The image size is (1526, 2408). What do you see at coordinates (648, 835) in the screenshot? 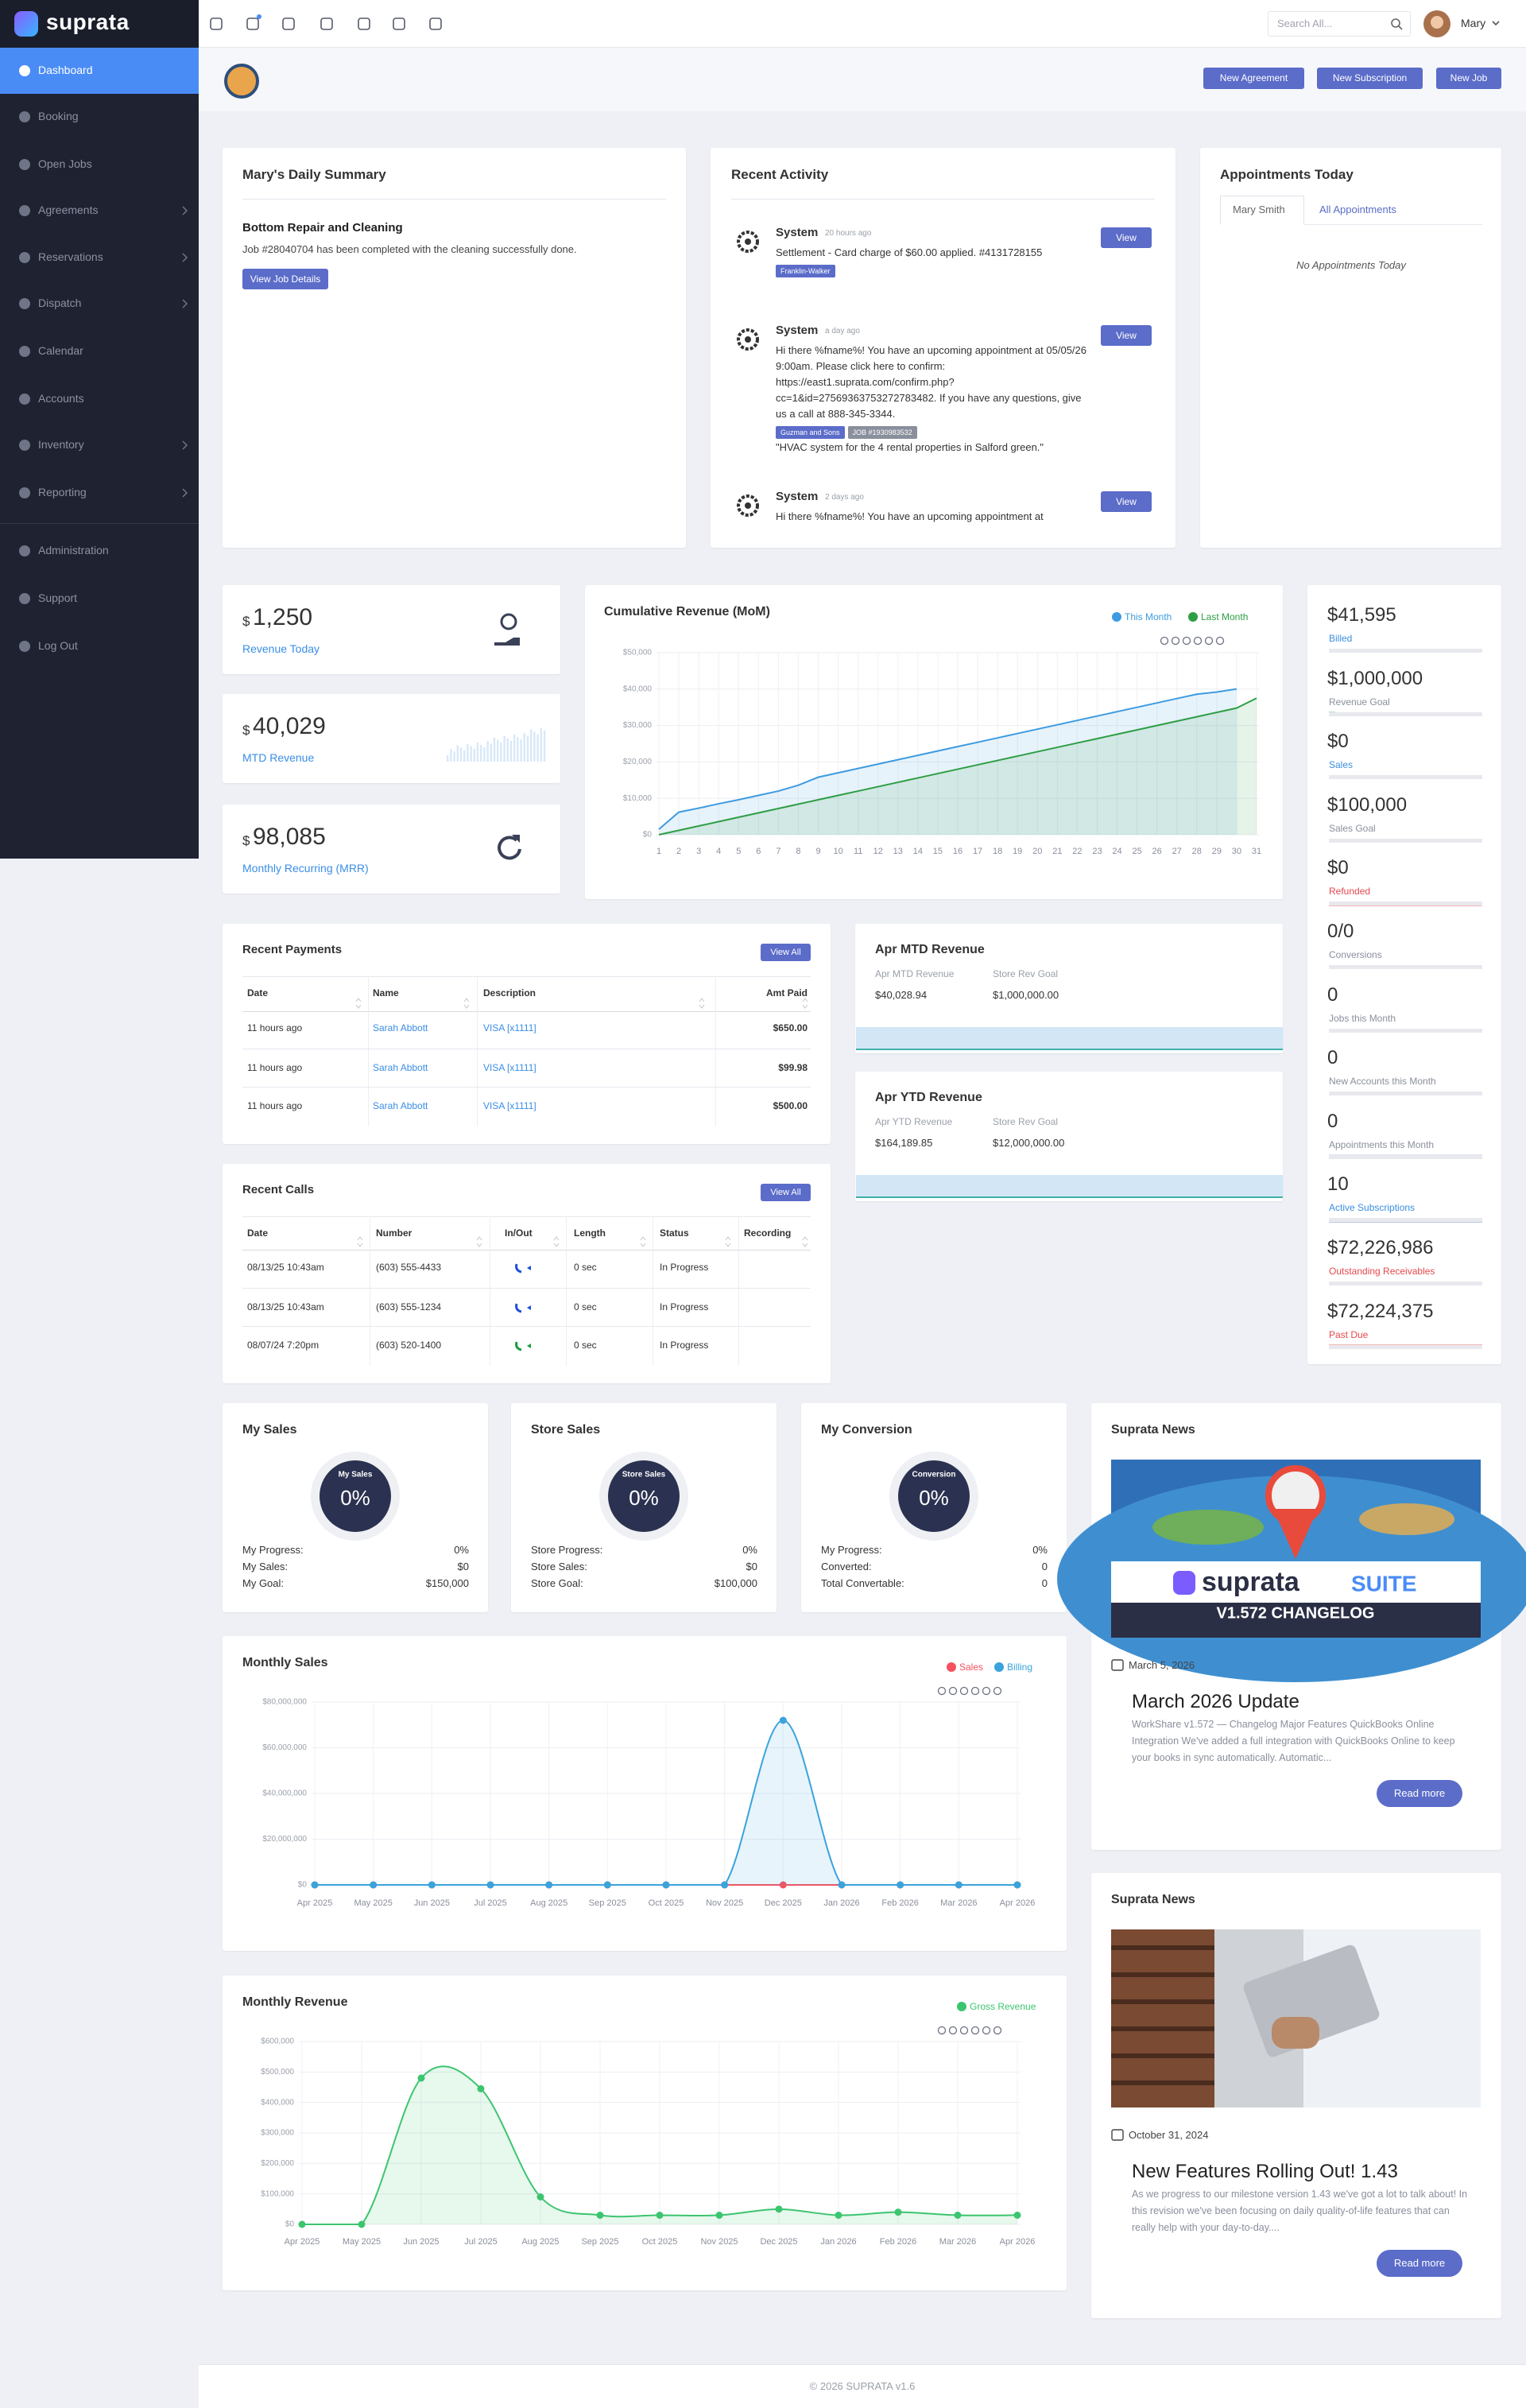
I see `y-tick-label: $0` at bounding box center [648, 835].